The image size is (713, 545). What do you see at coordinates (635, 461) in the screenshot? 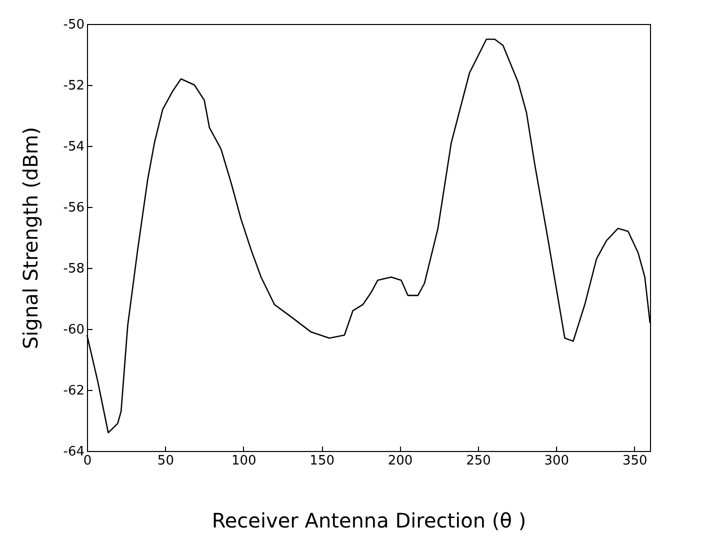
I see `x-tick-label: 350` at bounding box center [635, 461].